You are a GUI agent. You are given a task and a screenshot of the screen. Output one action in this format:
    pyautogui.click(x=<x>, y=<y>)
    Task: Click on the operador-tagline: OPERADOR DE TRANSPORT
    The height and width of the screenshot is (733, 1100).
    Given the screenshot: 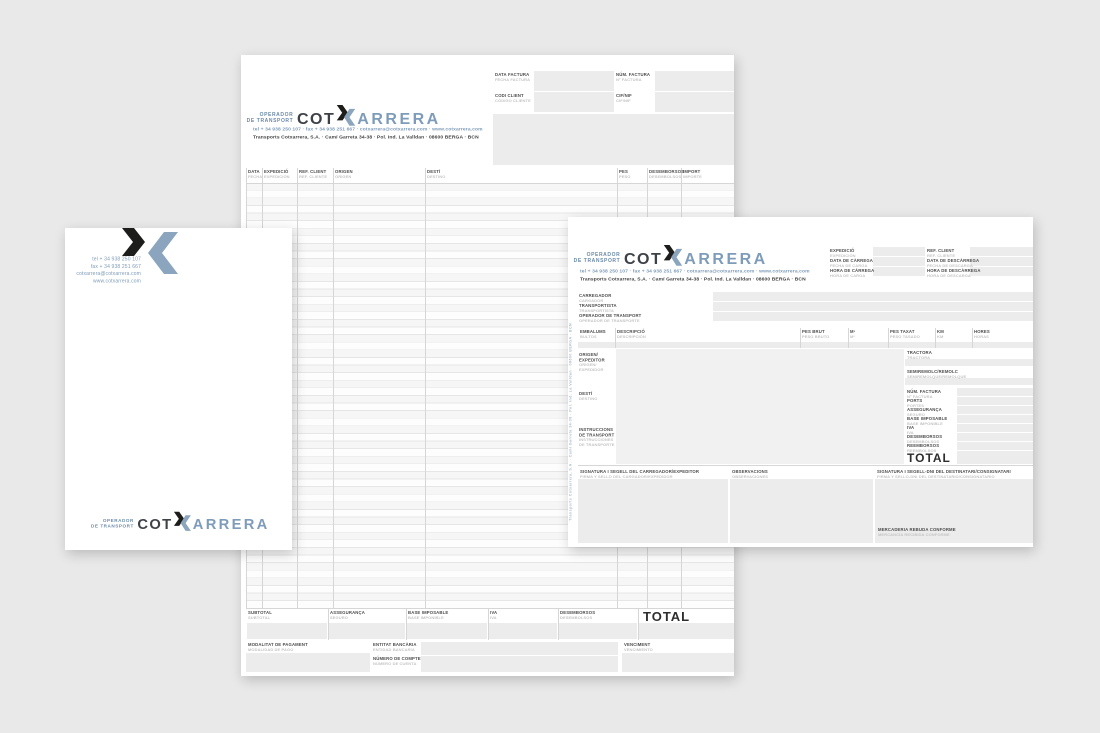 What is the action you would take?
    pyautogui.click(x=269, y=117)
    